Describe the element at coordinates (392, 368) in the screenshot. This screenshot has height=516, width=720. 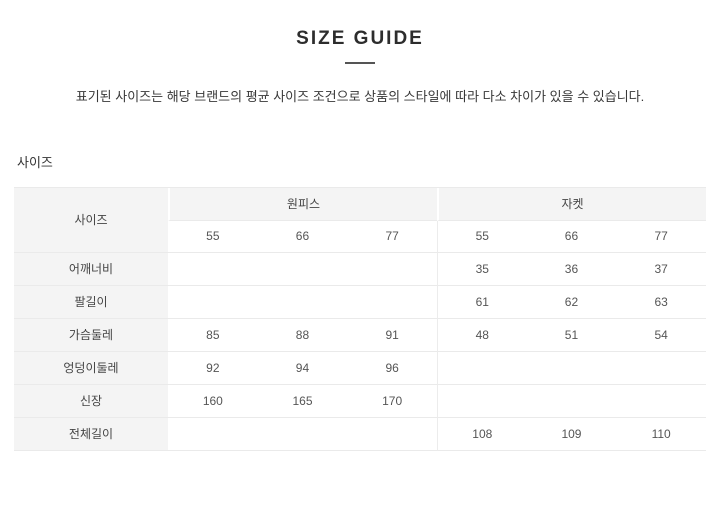
I see `size-cell: 96` at that location.